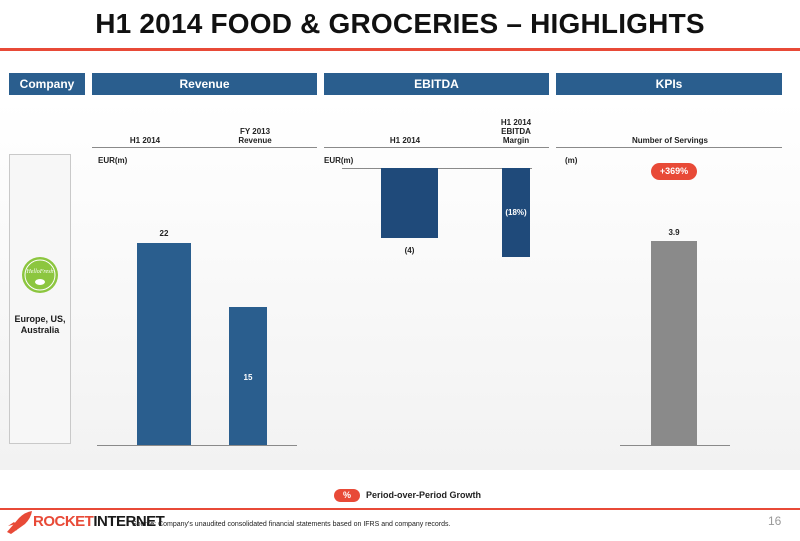 The height and width of the screenshot is (541, 800). Describe the element at coordinates (674, 232) in the screenshot. I see `kpi-value-servings: 3.9` at that location.